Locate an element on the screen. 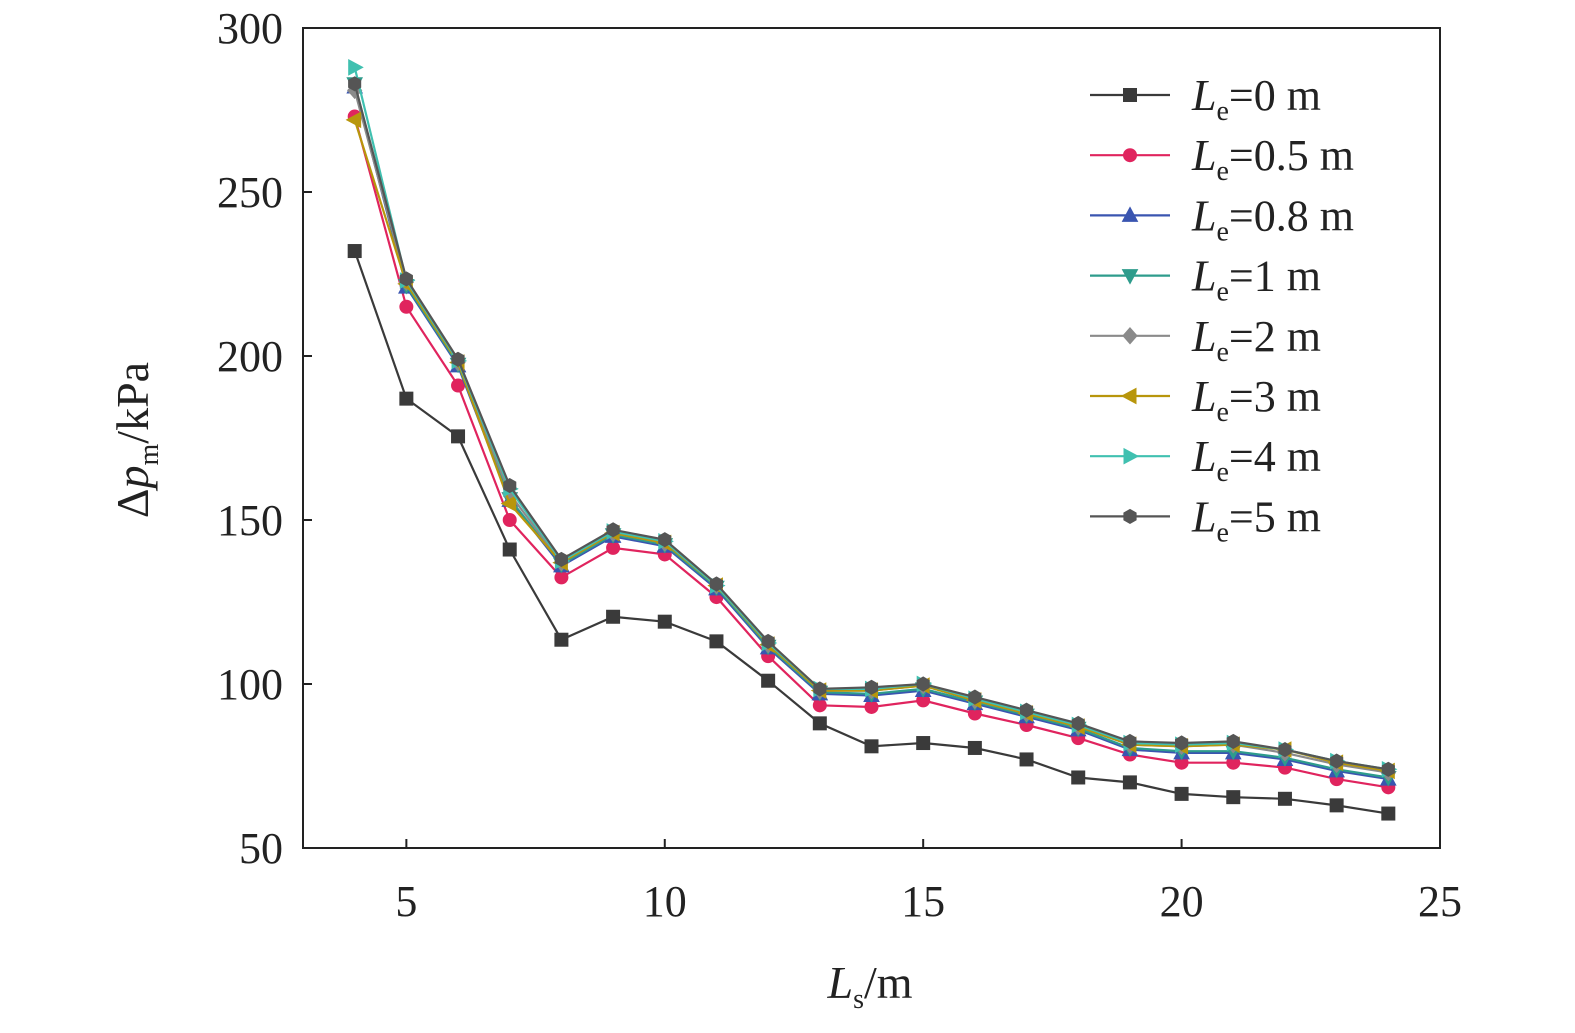  legend-item: Le=0.8 m is located at coordinates (1222, 219).